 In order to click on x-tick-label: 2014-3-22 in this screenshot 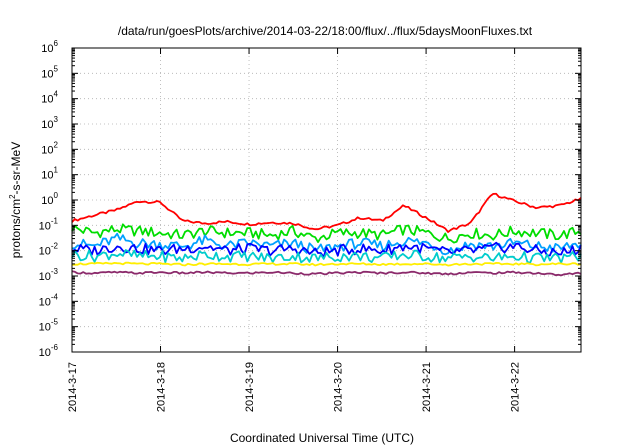, I will do `click(516, 387)`.